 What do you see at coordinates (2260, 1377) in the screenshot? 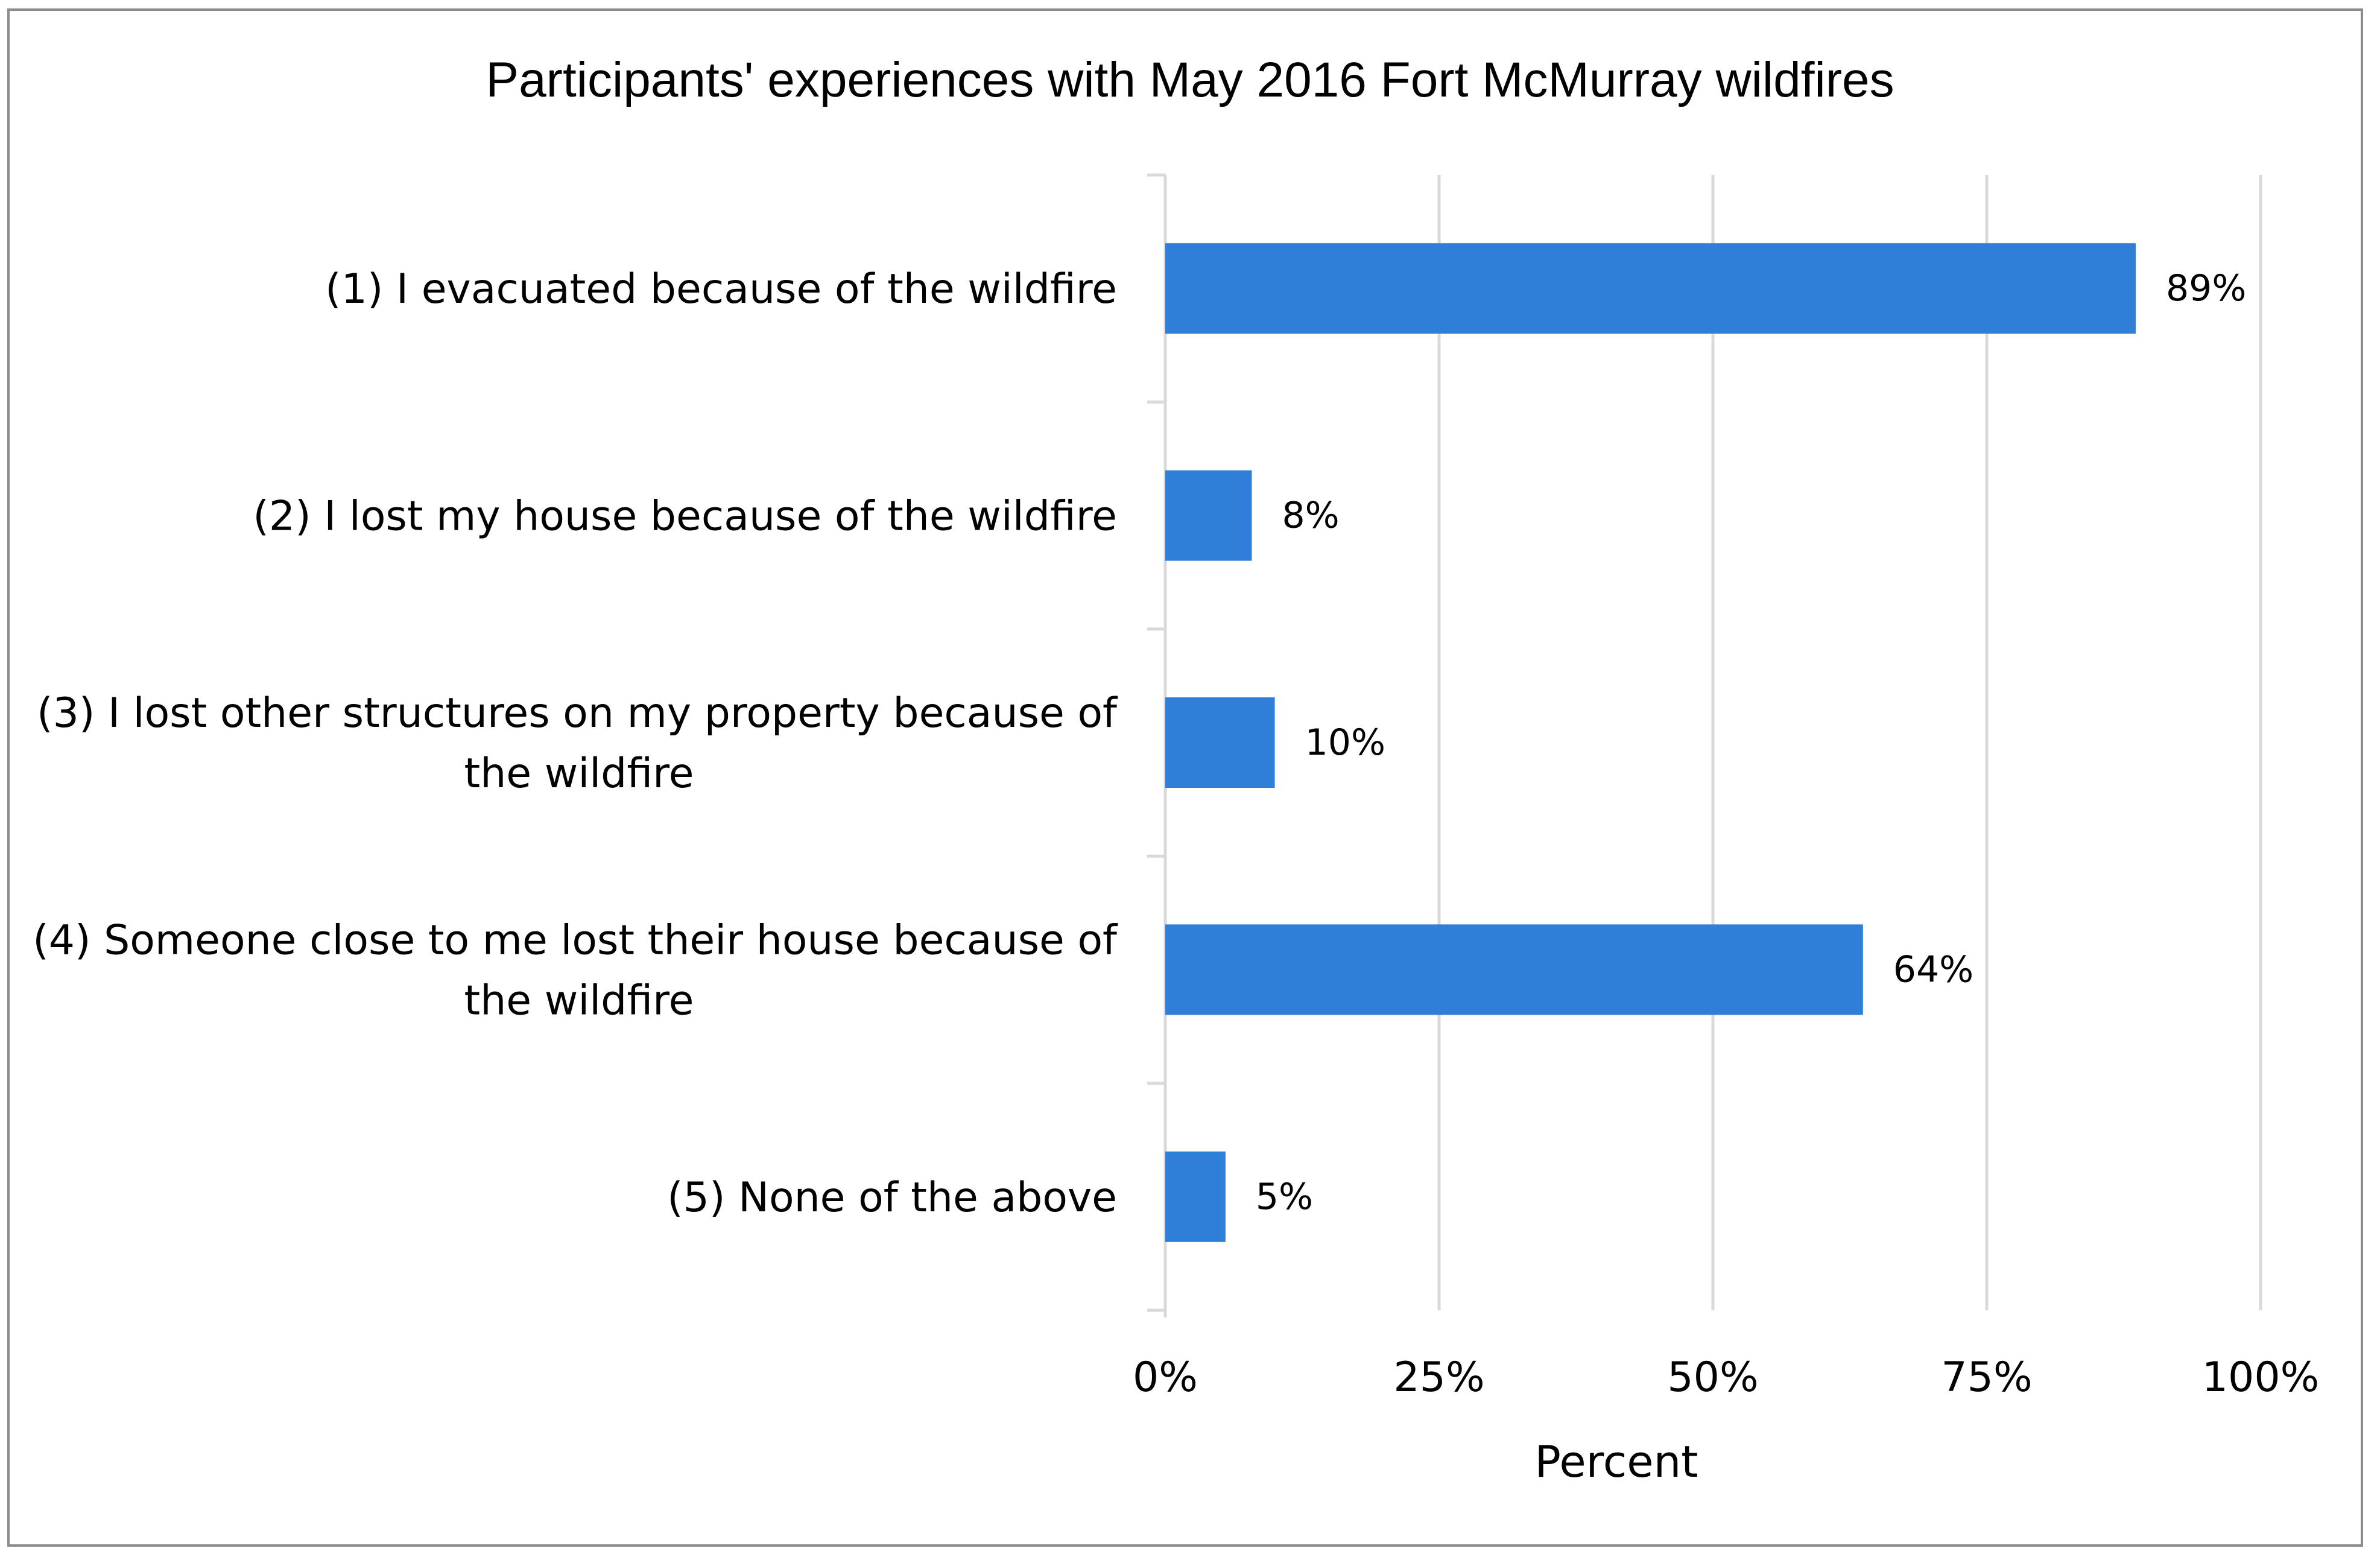
I see `x-tick-label: 100%` at bounding box center [2260, 1377].